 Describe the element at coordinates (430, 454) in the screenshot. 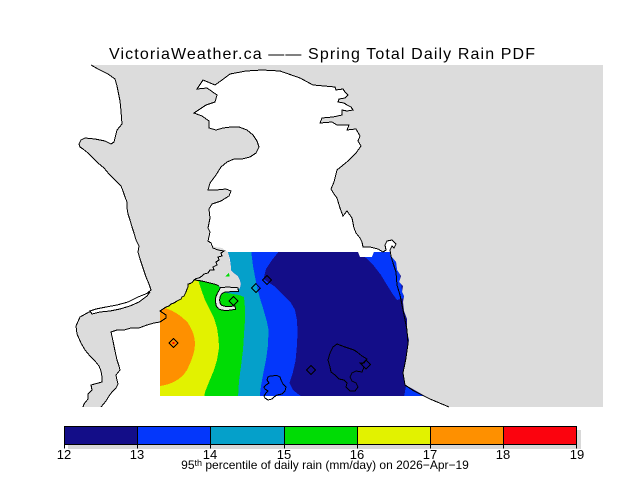

I see `svg-text: 17` at that location.